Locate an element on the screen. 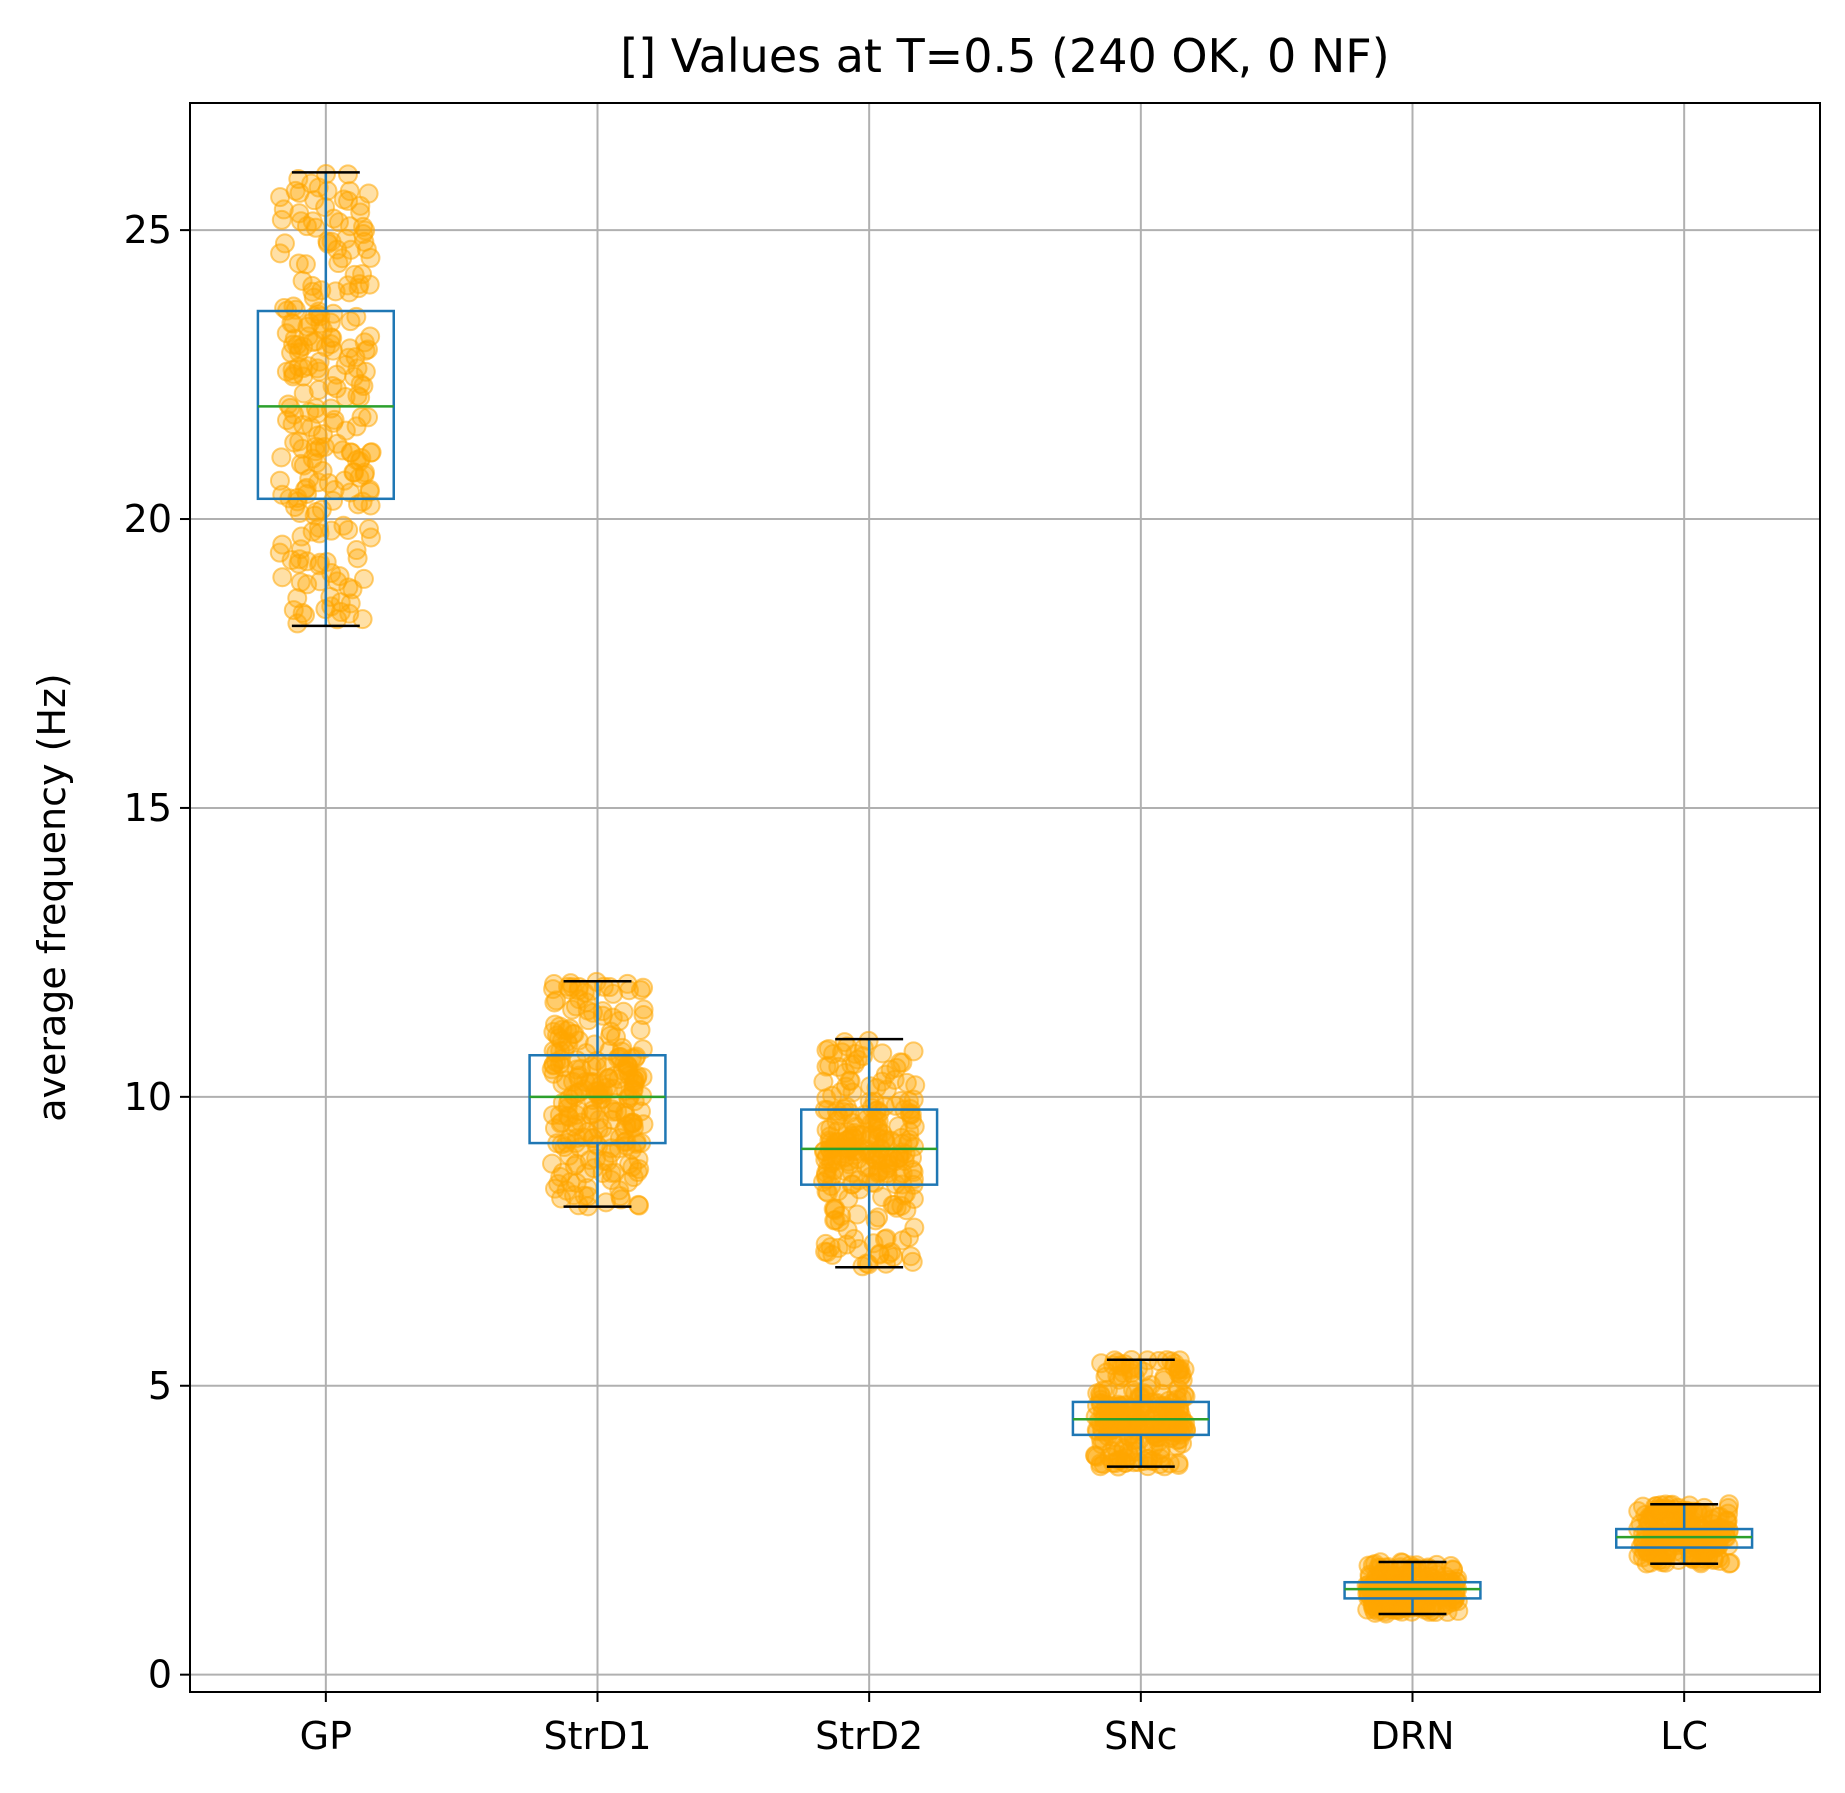  box-snc is located at coordinates (1140, 1413).